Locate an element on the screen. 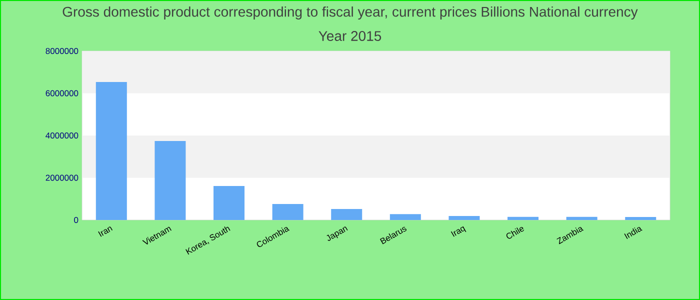 This screenshot has width=700, height=300. chart-subtitle: Year 2015 is located at coordinates (350, 36).